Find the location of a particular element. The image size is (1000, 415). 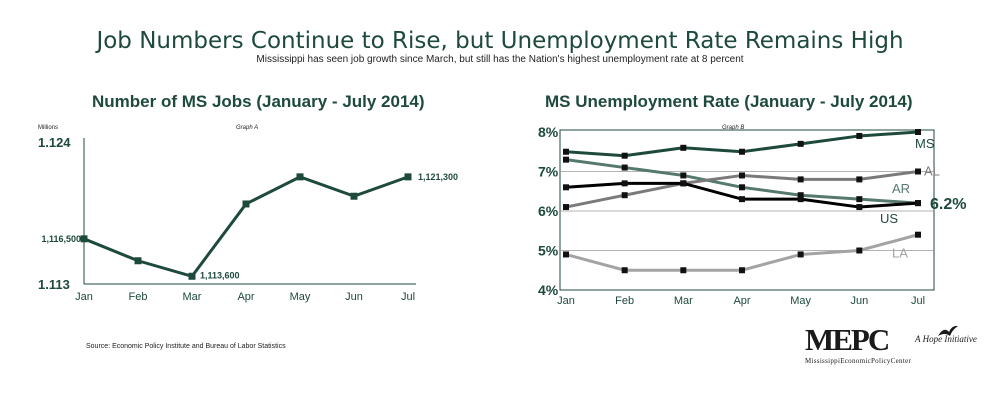

chart-a-series-line is located at coordinates (246, 226).